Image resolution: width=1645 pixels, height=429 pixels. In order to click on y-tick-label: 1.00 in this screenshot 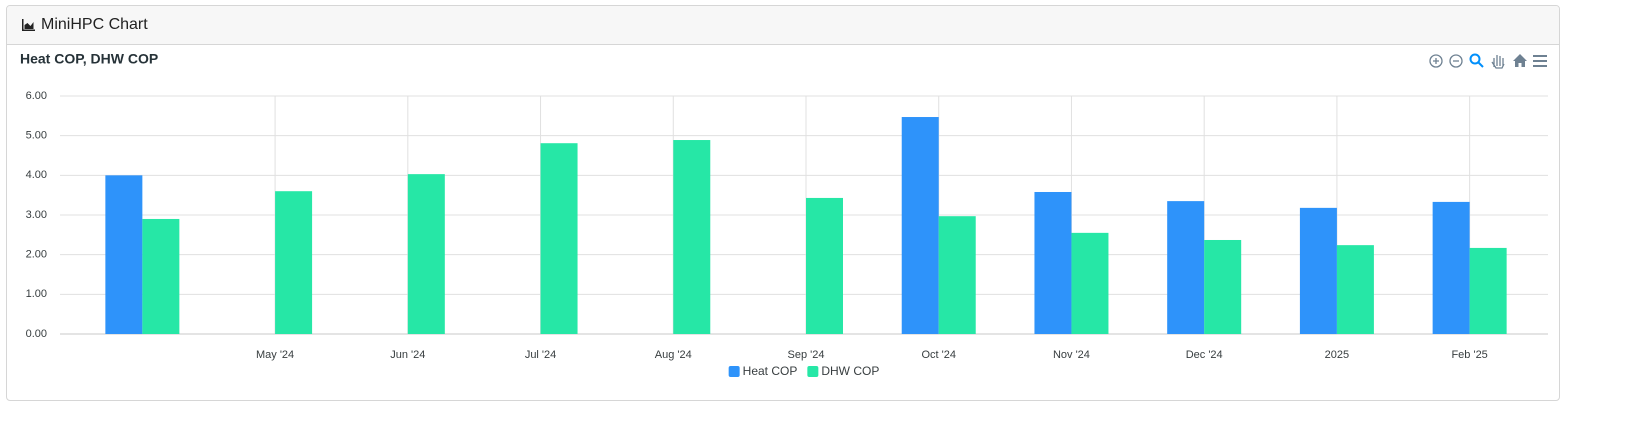, I will do `click(36, 294)`.